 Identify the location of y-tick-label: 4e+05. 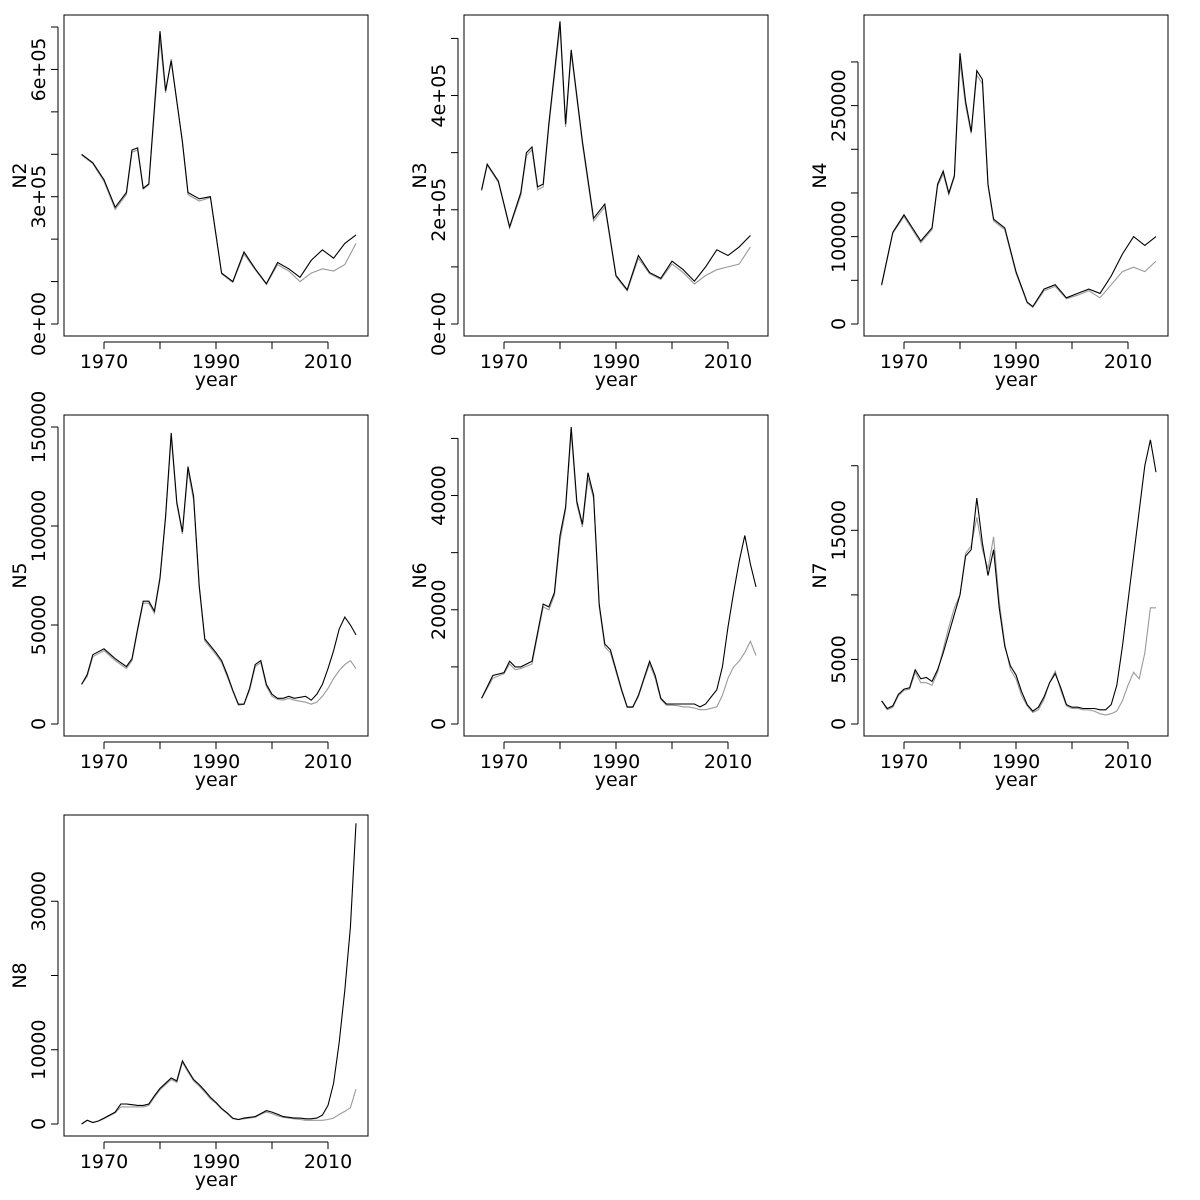
(439, 96).